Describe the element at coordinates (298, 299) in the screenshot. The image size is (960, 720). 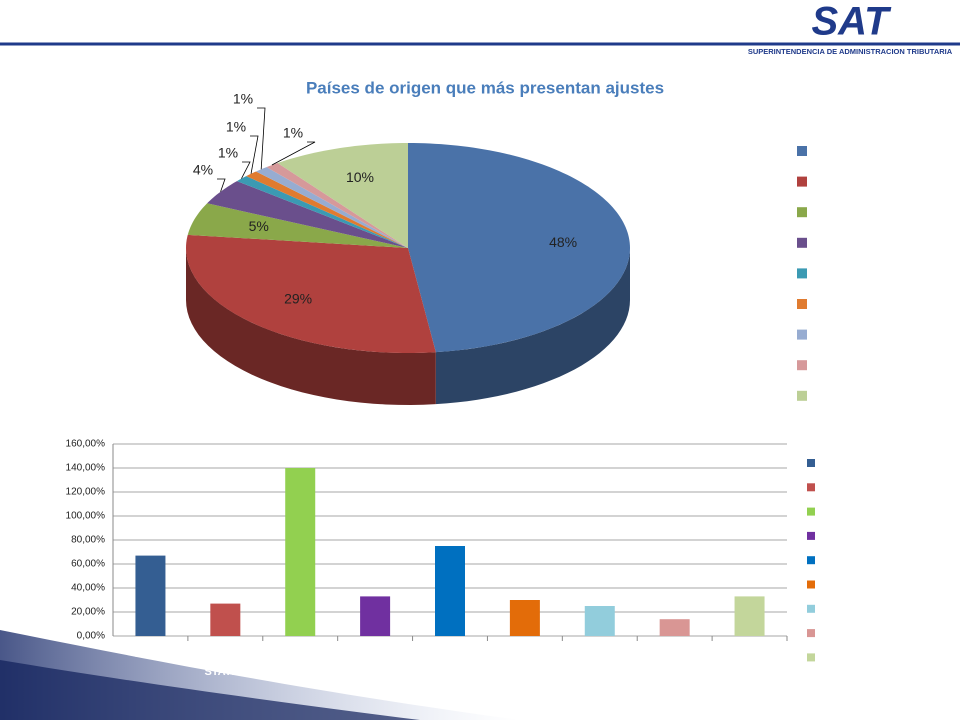
I see `data-label: 29%` at that location.